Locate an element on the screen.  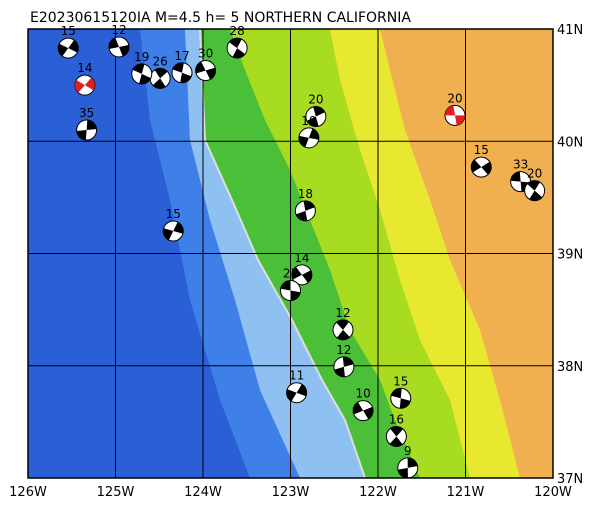
x-tick-label: 120W is located at coordinates (553, 492).